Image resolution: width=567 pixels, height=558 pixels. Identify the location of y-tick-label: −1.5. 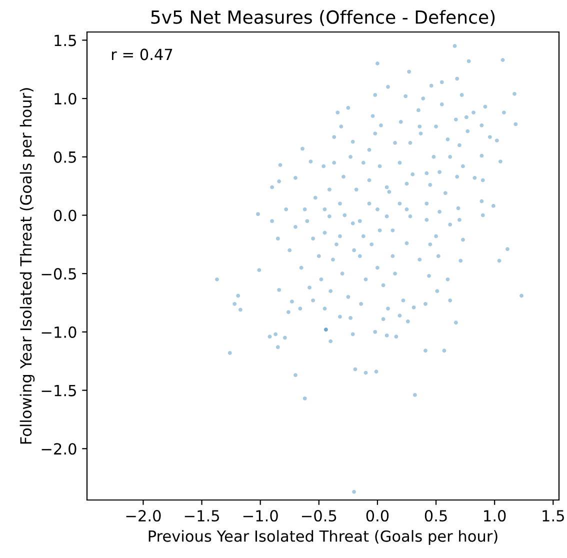
(59, 390).